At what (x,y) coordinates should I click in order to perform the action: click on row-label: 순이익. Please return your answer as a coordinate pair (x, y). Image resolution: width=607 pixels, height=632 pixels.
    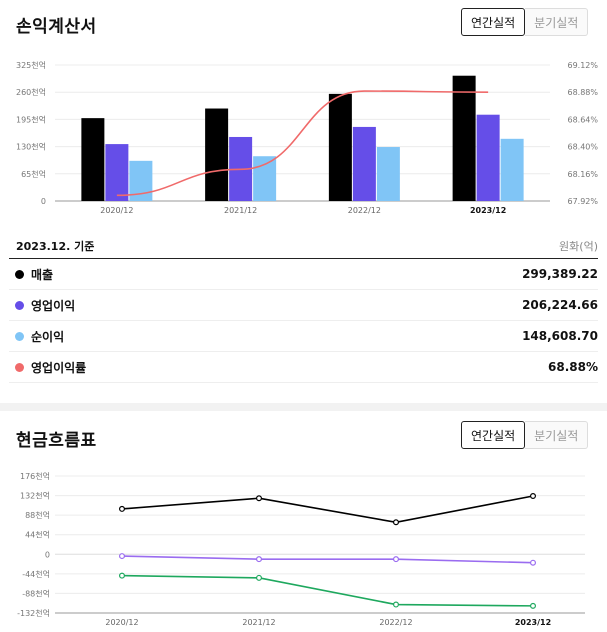
    Looking at the image, I should click on (48, 336).